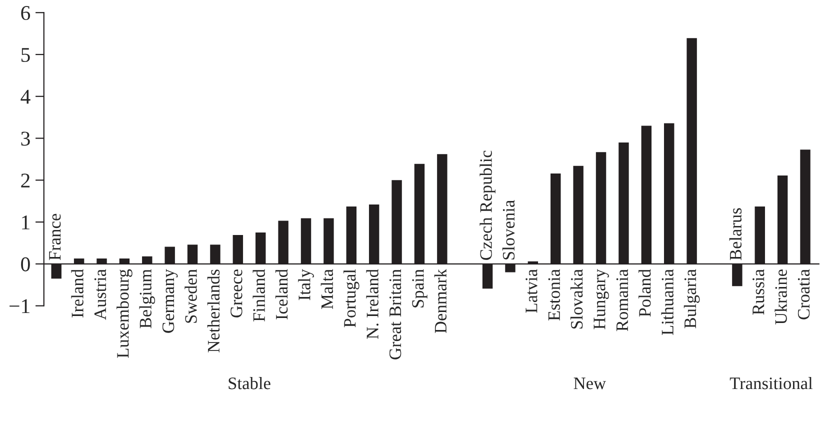 This screenshot has width=828, height=435. Describe the element at coordinates (576, 299) in the screenshot. I see `x-tick-label: Slovakia` at that location.